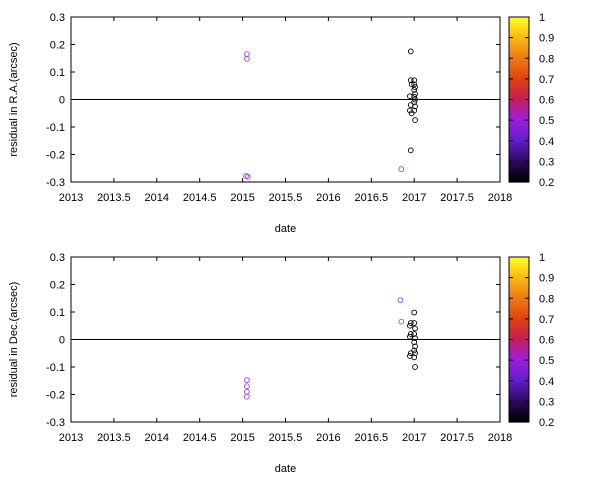 The width and height of the screenshot is (600, 480). I want to click on colorbar: 1 0.9 0.8 0.7 0.6 0.5 0.4 0.3 0.2, so click(531, 100).